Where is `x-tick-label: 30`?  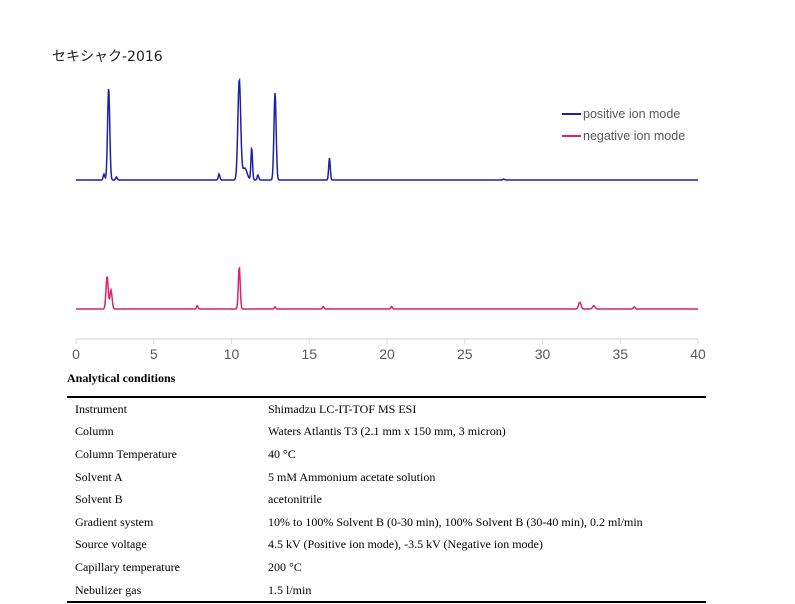
x-tick-label: 30 is located at coordinates (543, 354).